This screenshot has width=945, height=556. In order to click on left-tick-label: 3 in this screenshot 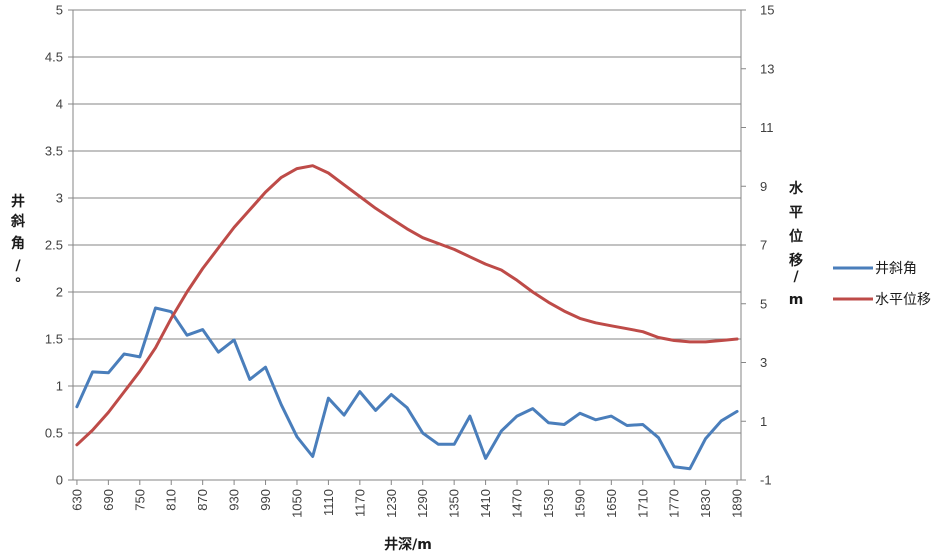, I will do `click(59, 198)`.